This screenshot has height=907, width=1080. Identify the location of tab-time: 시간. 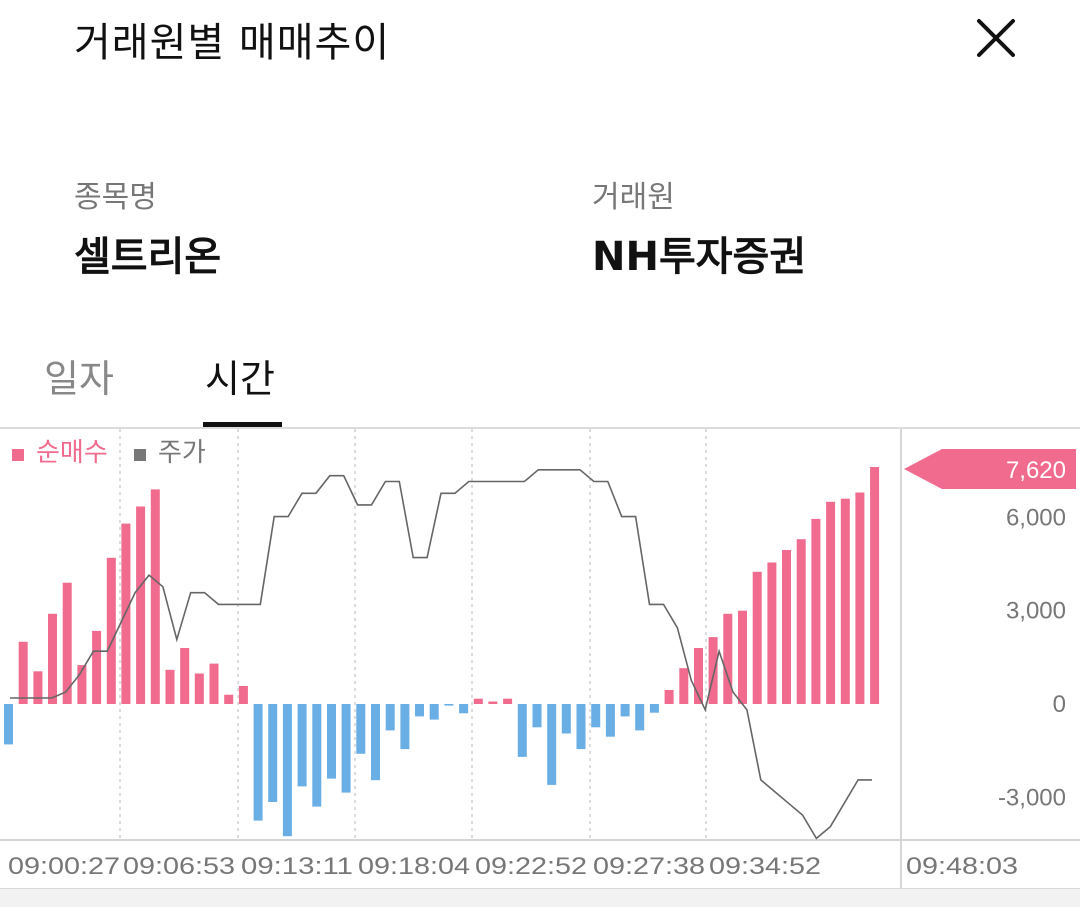
(240, 379).